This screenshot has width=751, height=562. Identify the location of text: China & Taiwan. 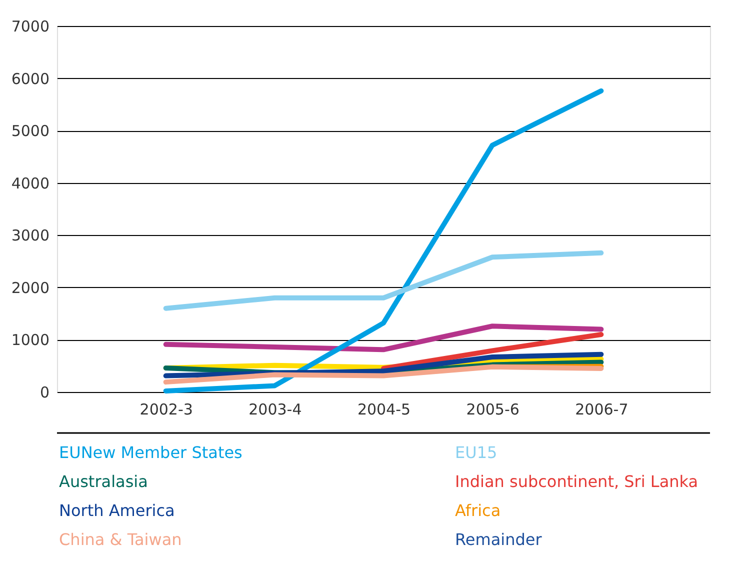
(120, 539).